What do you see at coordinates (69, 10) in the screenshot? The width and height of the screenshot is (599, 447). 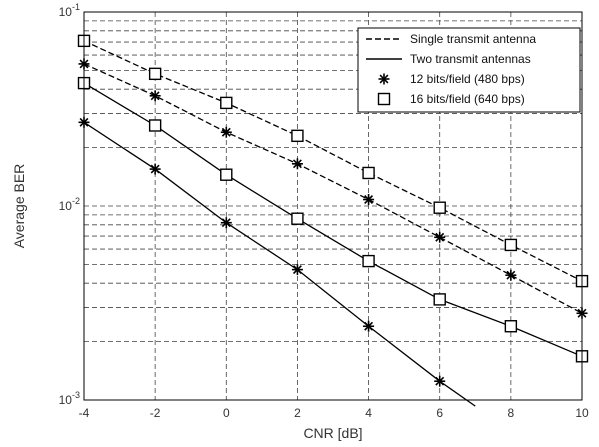 I see `y-tick-label: 10⁻¹` at bounding box center [69, 10].